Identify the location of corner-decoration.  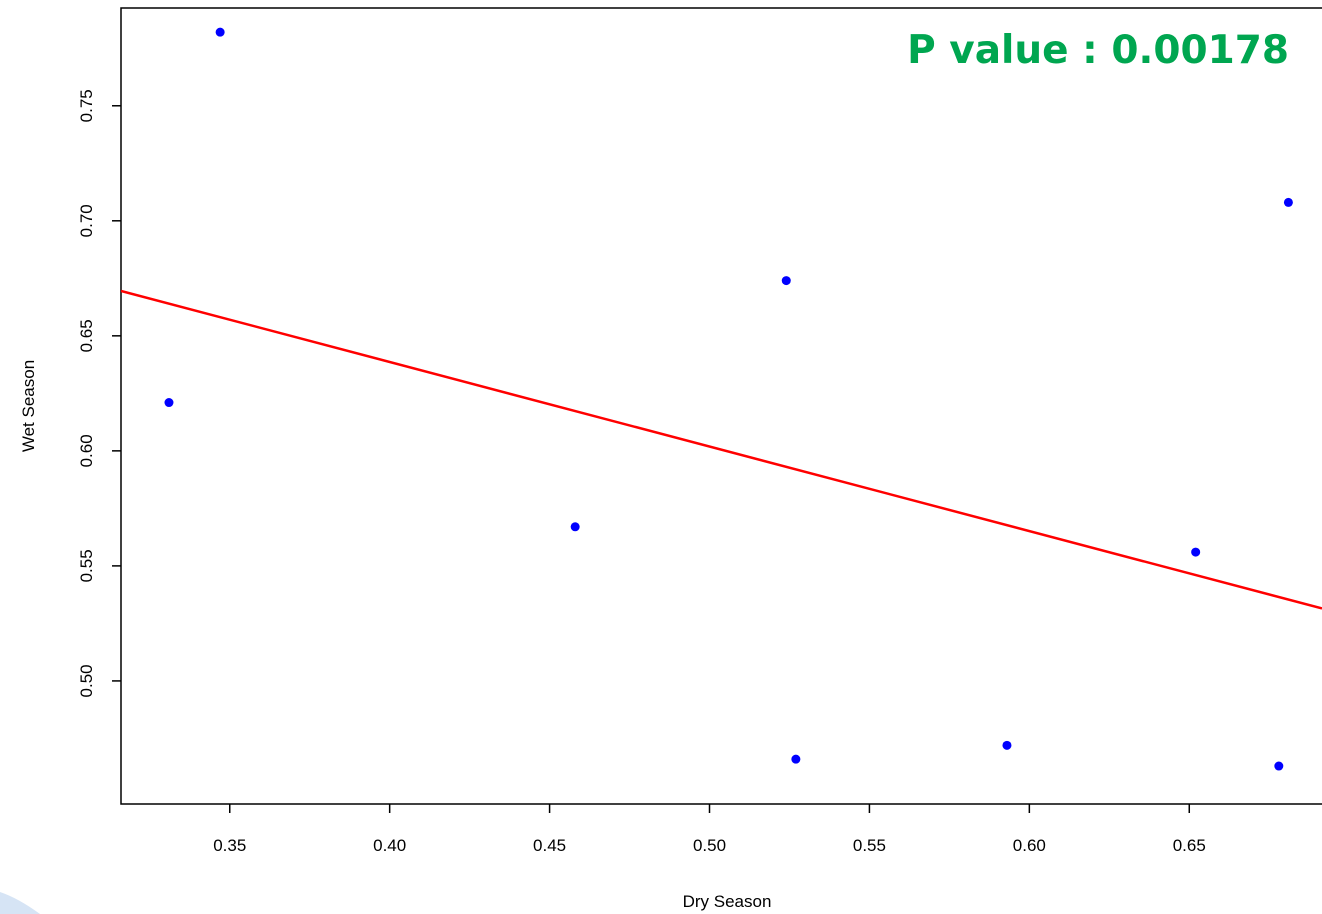
(20, 903).